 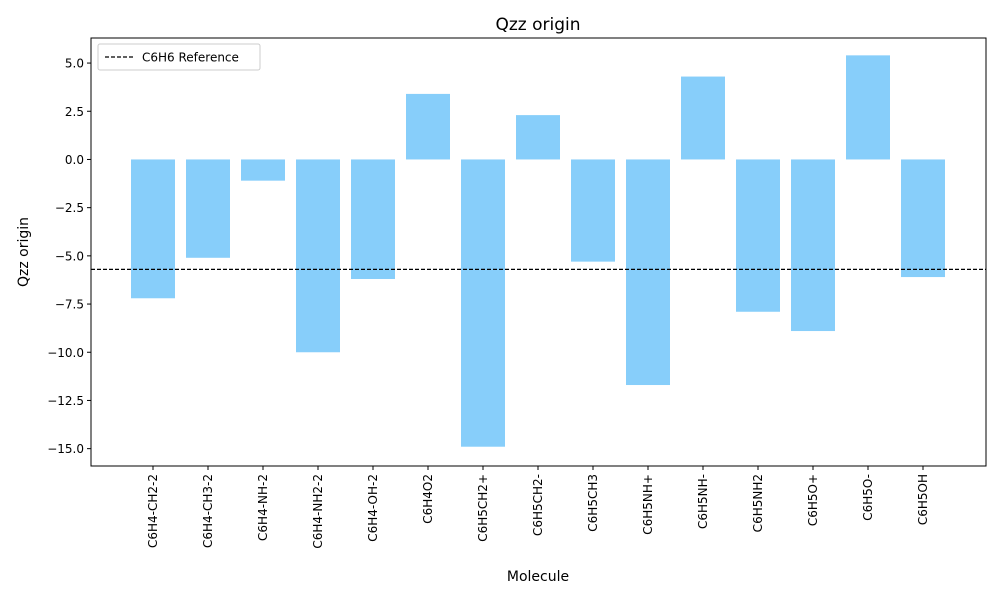 What do you see at coordinates (318, 511) in the screenshot?
I see `x-tick-label: C6H4-NH2-2` at bounding box center [318, 511].